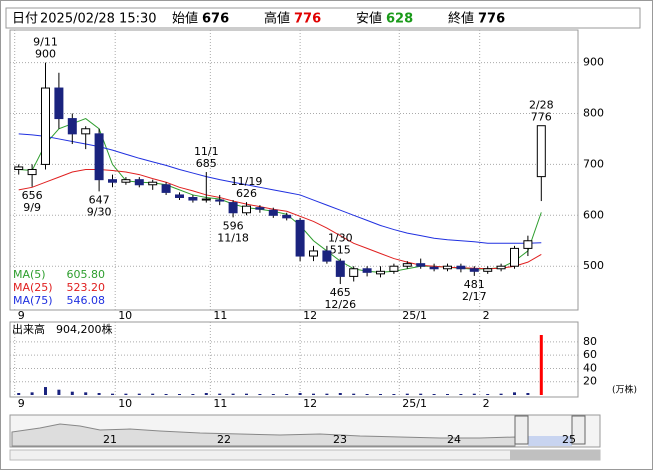 This screenshot has width=653, height=470. I want to click on header-value: 628, so click(399, 19).